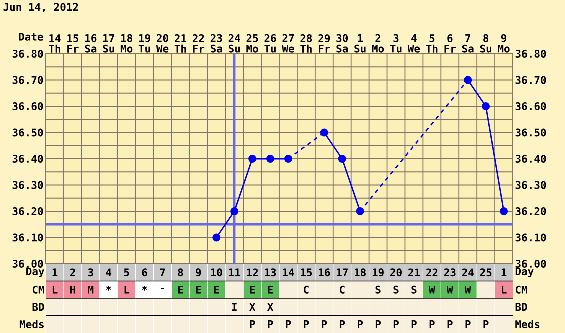 This screenshot has width=565, height=333. What do you see at coordinates (199, 272) in the screenshot?
I see `x-tick-label: 9` at bounding box center [199, 272].